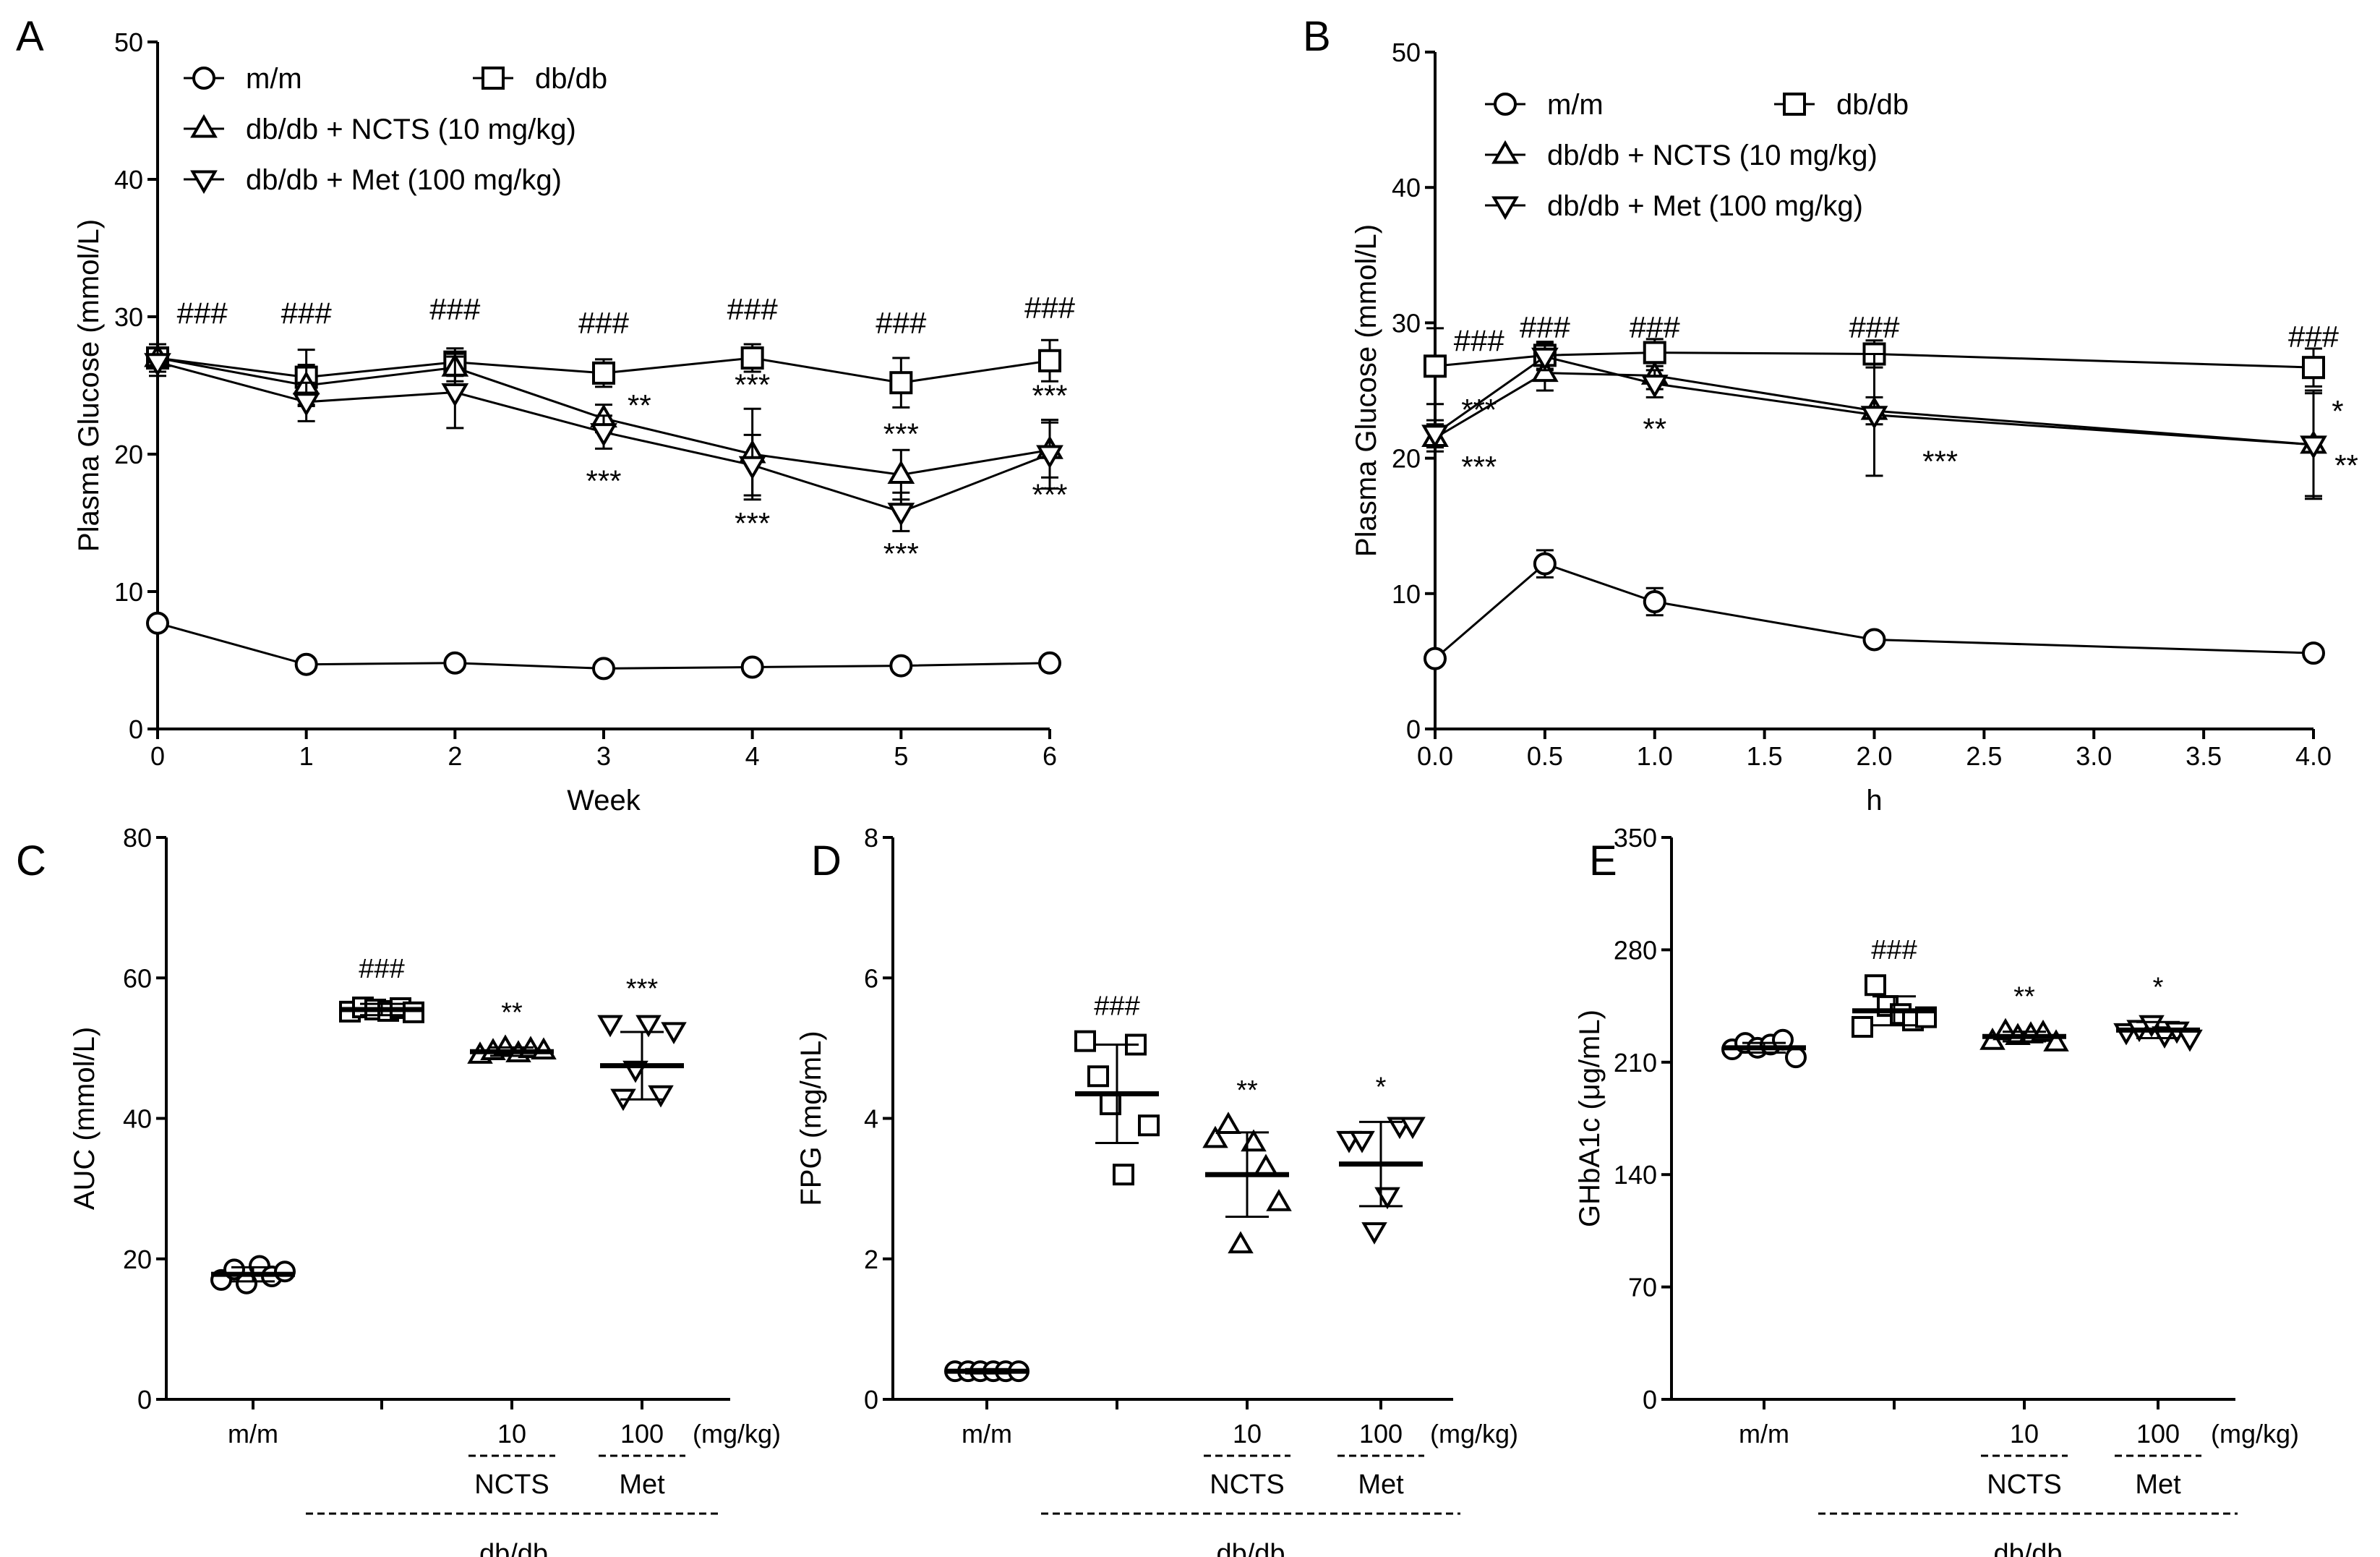 The width and height of the screenshot is (2380, 1557). What do you see at coordinates (136, 729) in the screenshot?
I see `y-tick-label: 0` at bounding box center [136, 729].